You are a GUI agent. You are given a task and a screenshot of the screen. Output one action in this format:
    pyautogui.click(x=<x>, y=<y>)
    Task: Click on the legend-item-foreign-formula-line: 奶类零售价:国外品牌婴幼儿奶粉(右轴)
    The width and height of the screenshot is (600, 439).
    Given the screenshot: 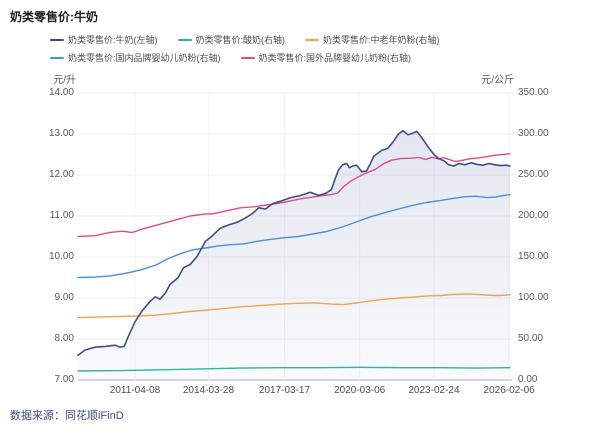 What is the action you would take?
    pyautogui.click(x=326, y=57)
    